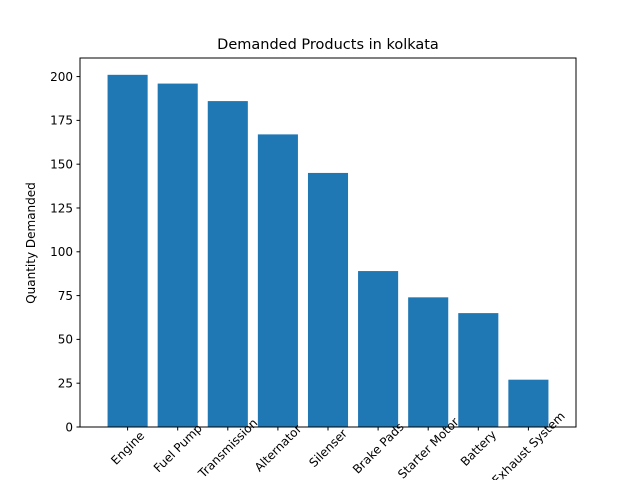 The width and height of the screenshot is (640, 480). I want to click on y-tick-label: 125, so click(61, 208).